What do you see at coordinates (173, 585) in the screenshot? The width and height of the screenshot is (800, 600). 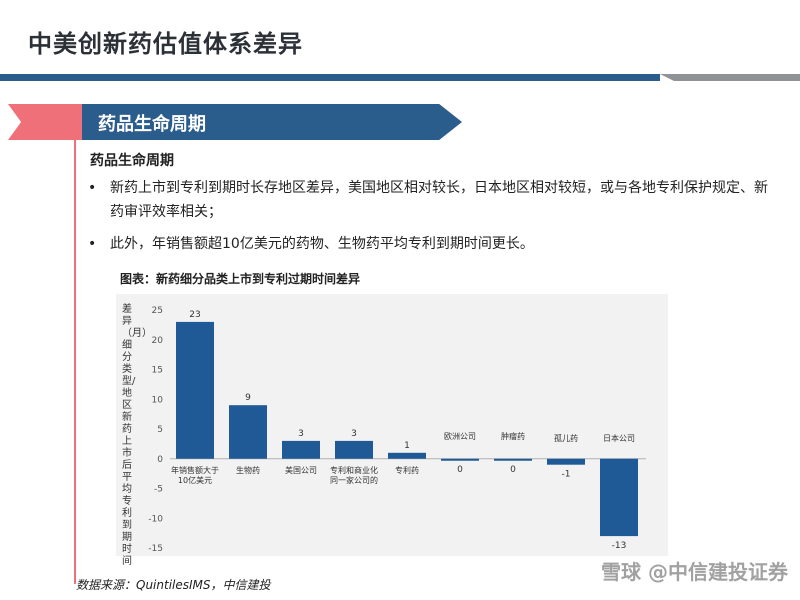 I see `source-note: 数据来源：QuintilesIMS，中信建投` at bounding box center [173, 585].